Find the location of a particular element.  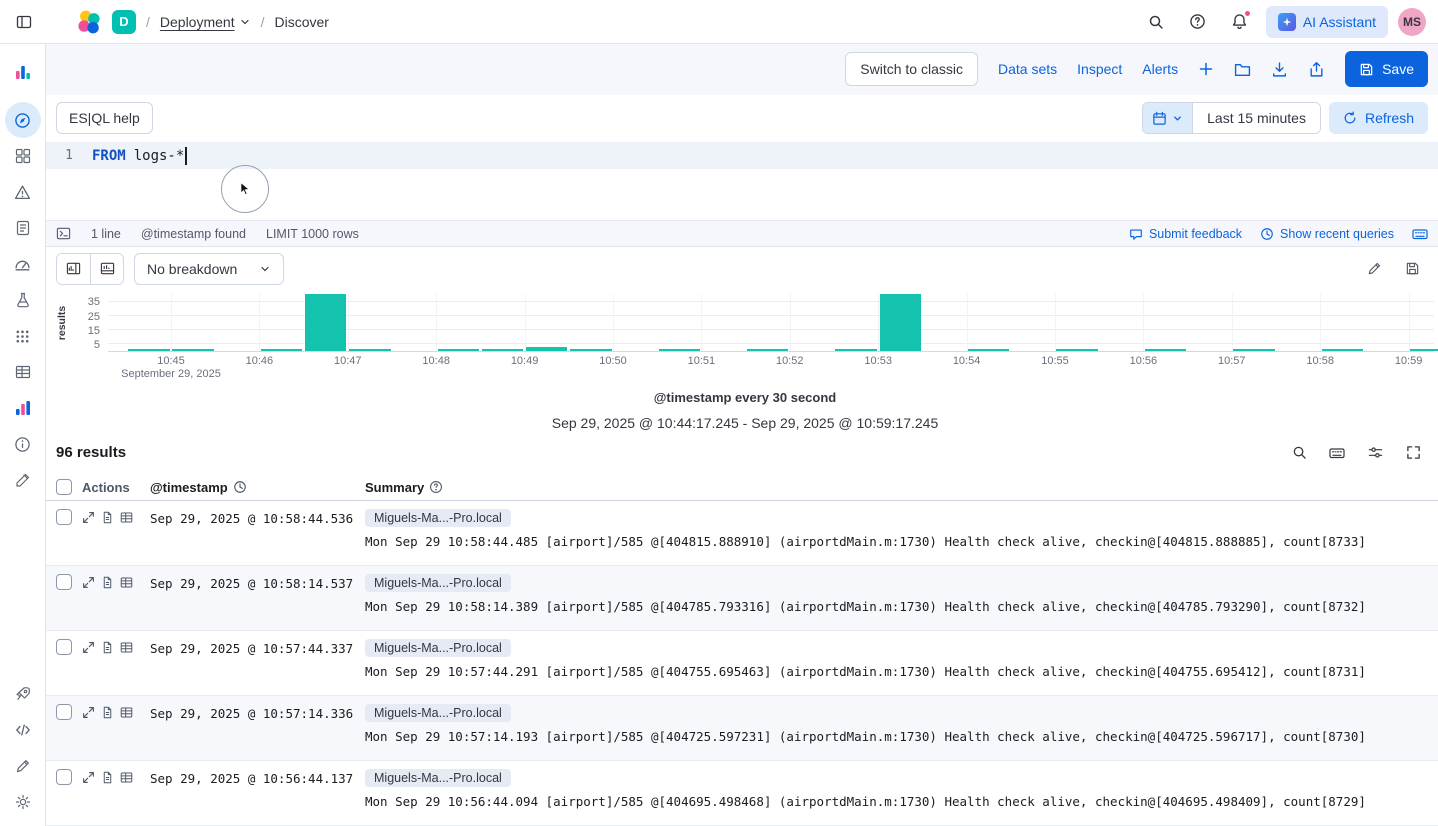

alerts-link: Alerts is located at coordinates (1160, 69).